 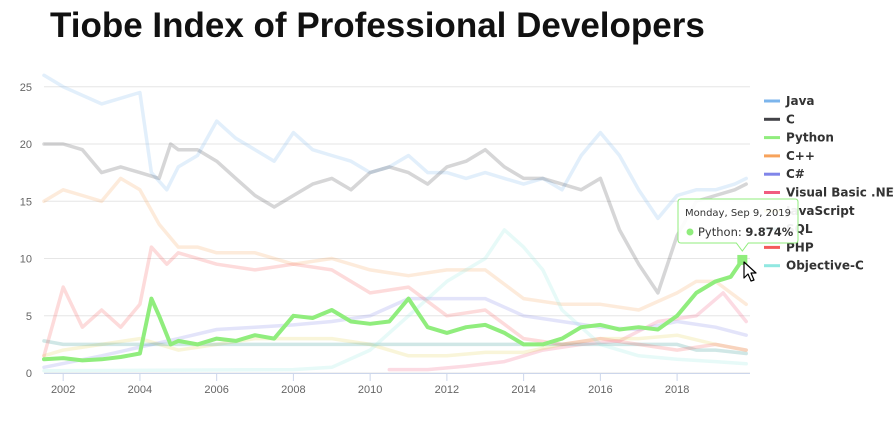 I want to click on legend-label: Python, so click(x=810, y=138).